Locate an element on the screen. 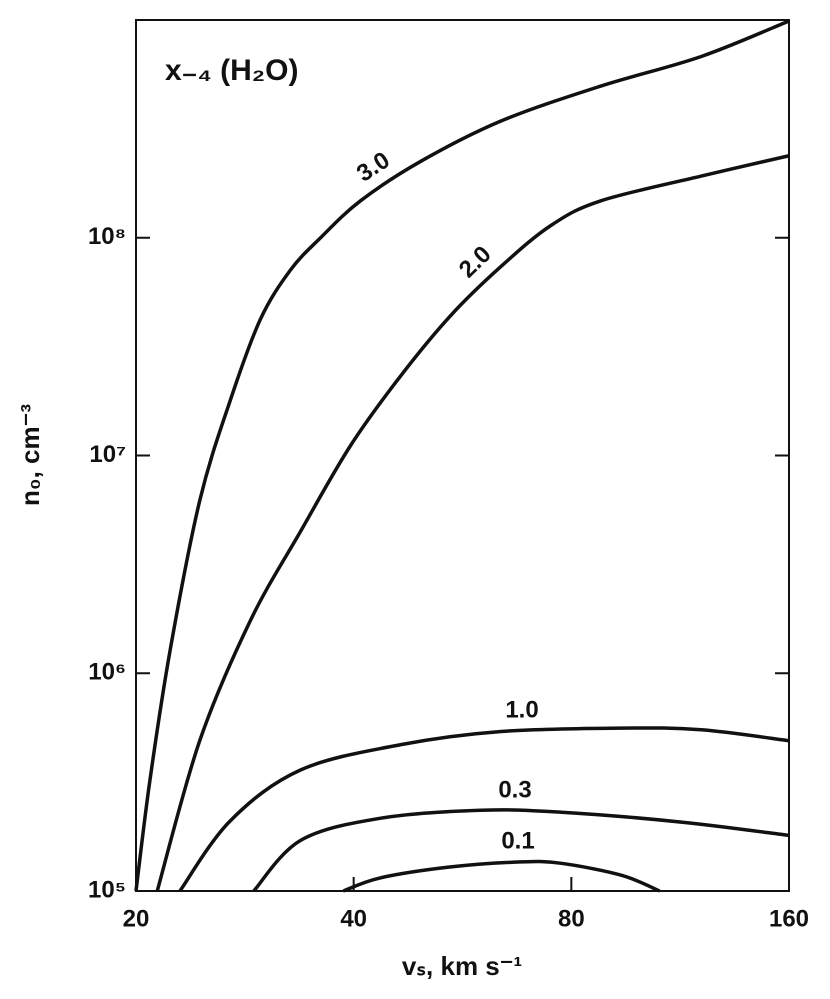 The image size is (830, 999). y-tick-label: 10⁸ is located at coordinates (107, 236).